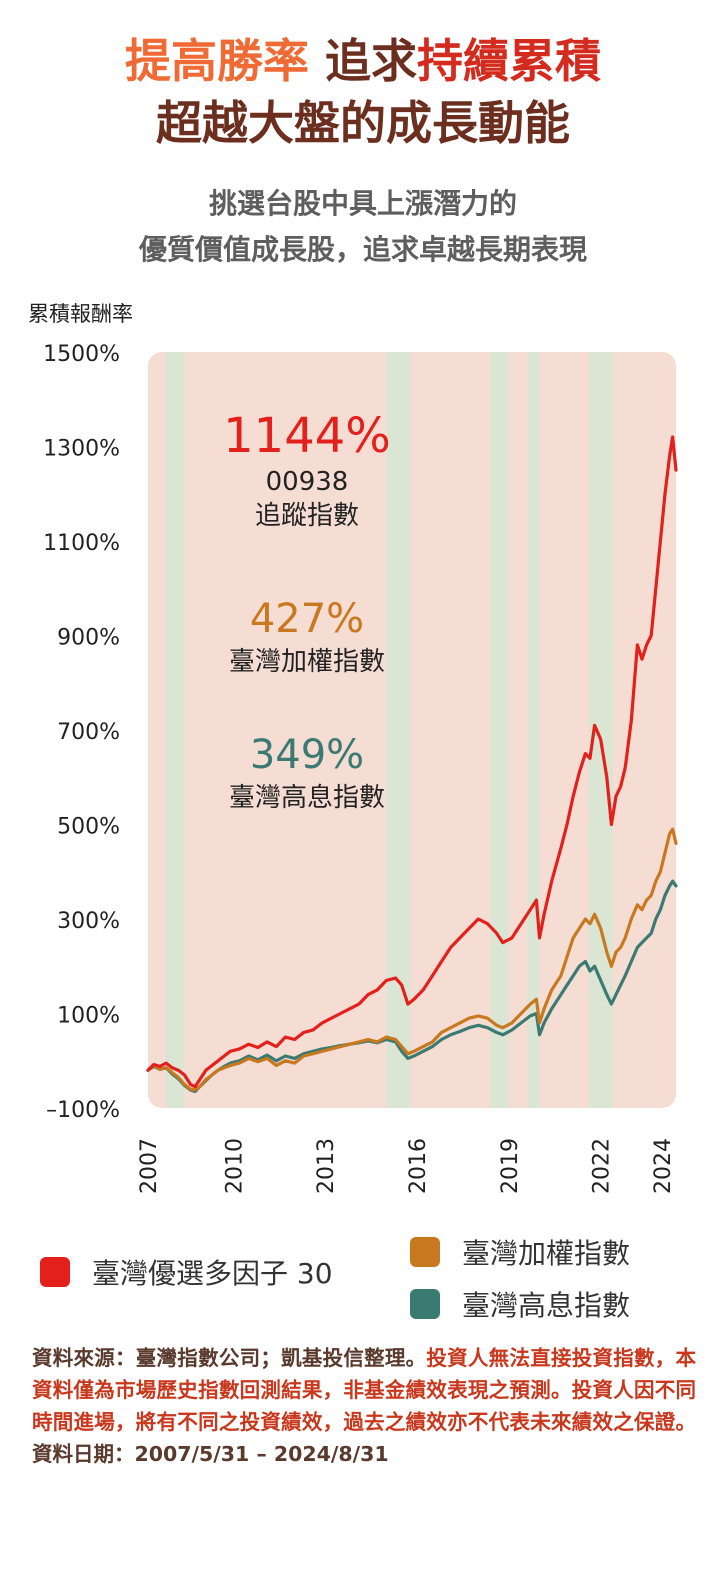  What do you see at coordinates (326, 1166) in the screenshot?
I see `x-tick-label: 2013` at bounding box center [326, 1166].